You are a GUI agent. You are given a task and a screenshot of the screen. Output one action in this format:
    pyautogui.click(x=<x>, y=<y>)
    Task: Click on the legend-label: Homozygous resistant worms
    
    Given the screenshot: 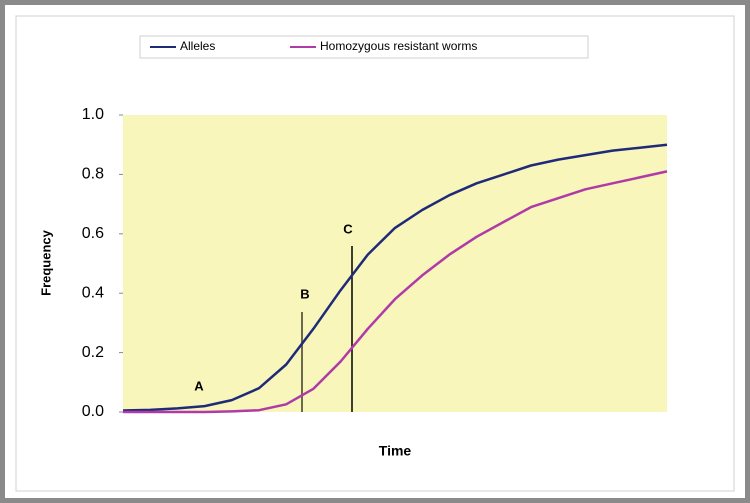 What is the action you would take?
    pyautogui.click(x=398, y=46)
    